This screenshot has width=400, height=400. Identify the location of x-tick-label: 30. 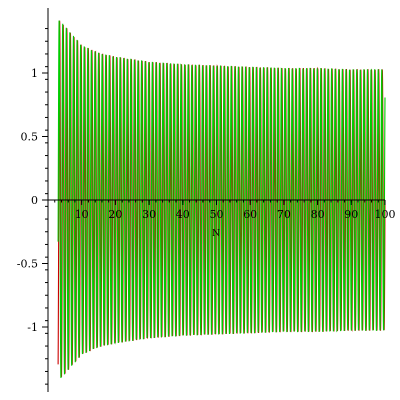
(149, 214).